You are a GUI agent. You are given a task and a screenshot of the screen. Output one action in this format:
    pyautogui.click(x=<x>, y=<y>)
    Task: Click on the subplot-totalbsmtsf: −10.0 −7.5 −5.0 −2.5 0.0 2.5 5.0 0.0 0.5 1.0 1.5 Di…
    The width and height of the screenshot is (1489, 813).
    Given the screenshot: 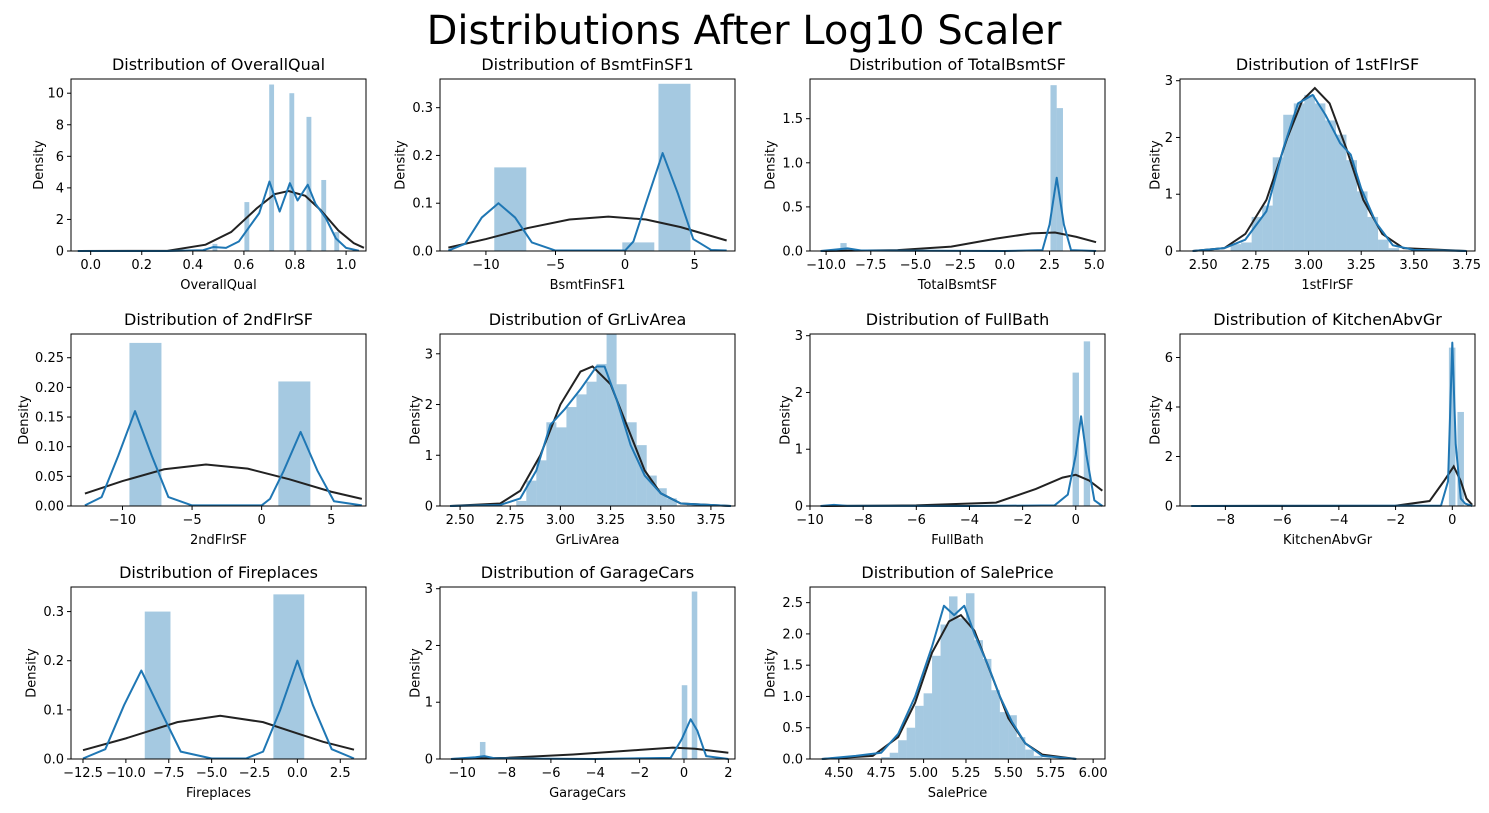 What is the action you would take?
    pyautogui.click(x=935, y=174)
    